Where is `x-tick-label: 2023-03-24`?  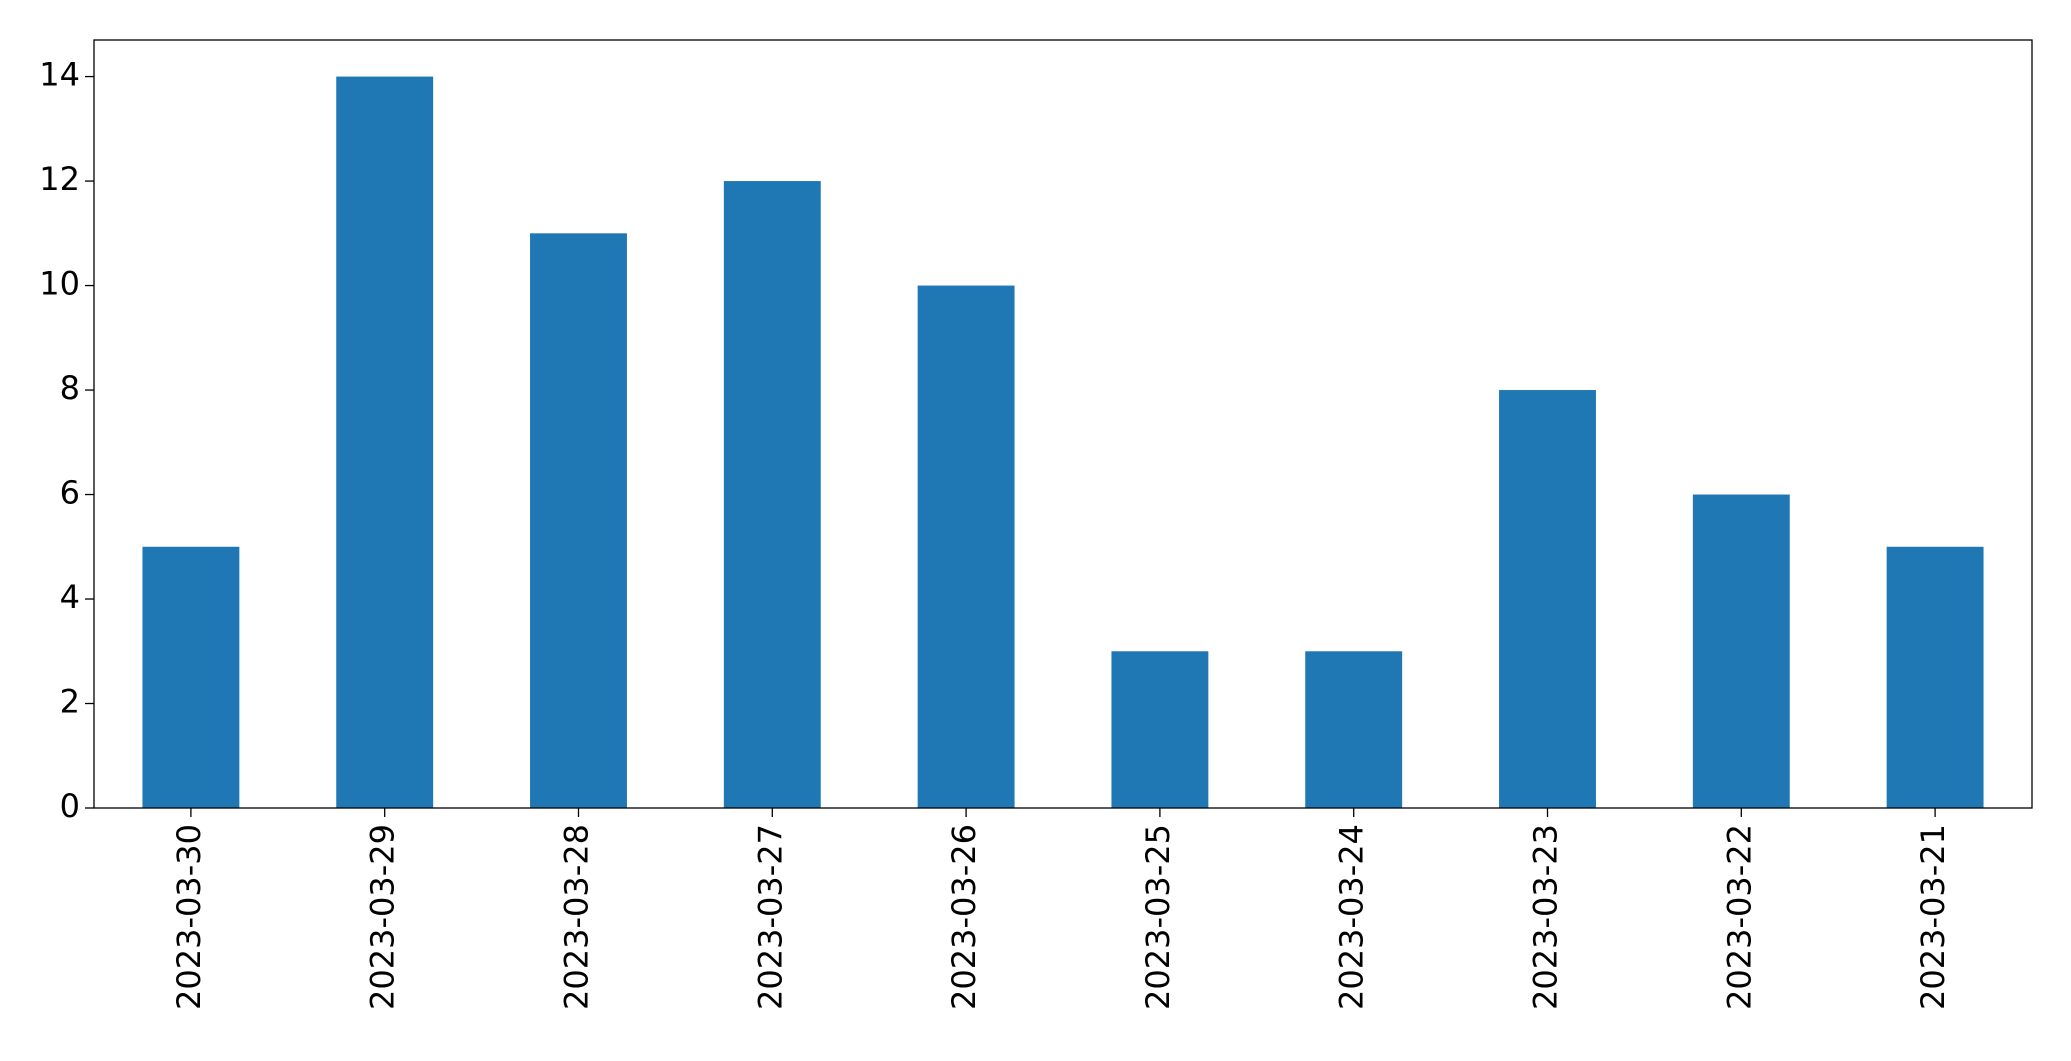 x-tick-label: 2023-03-24 is located at coordinates (1352, 917).